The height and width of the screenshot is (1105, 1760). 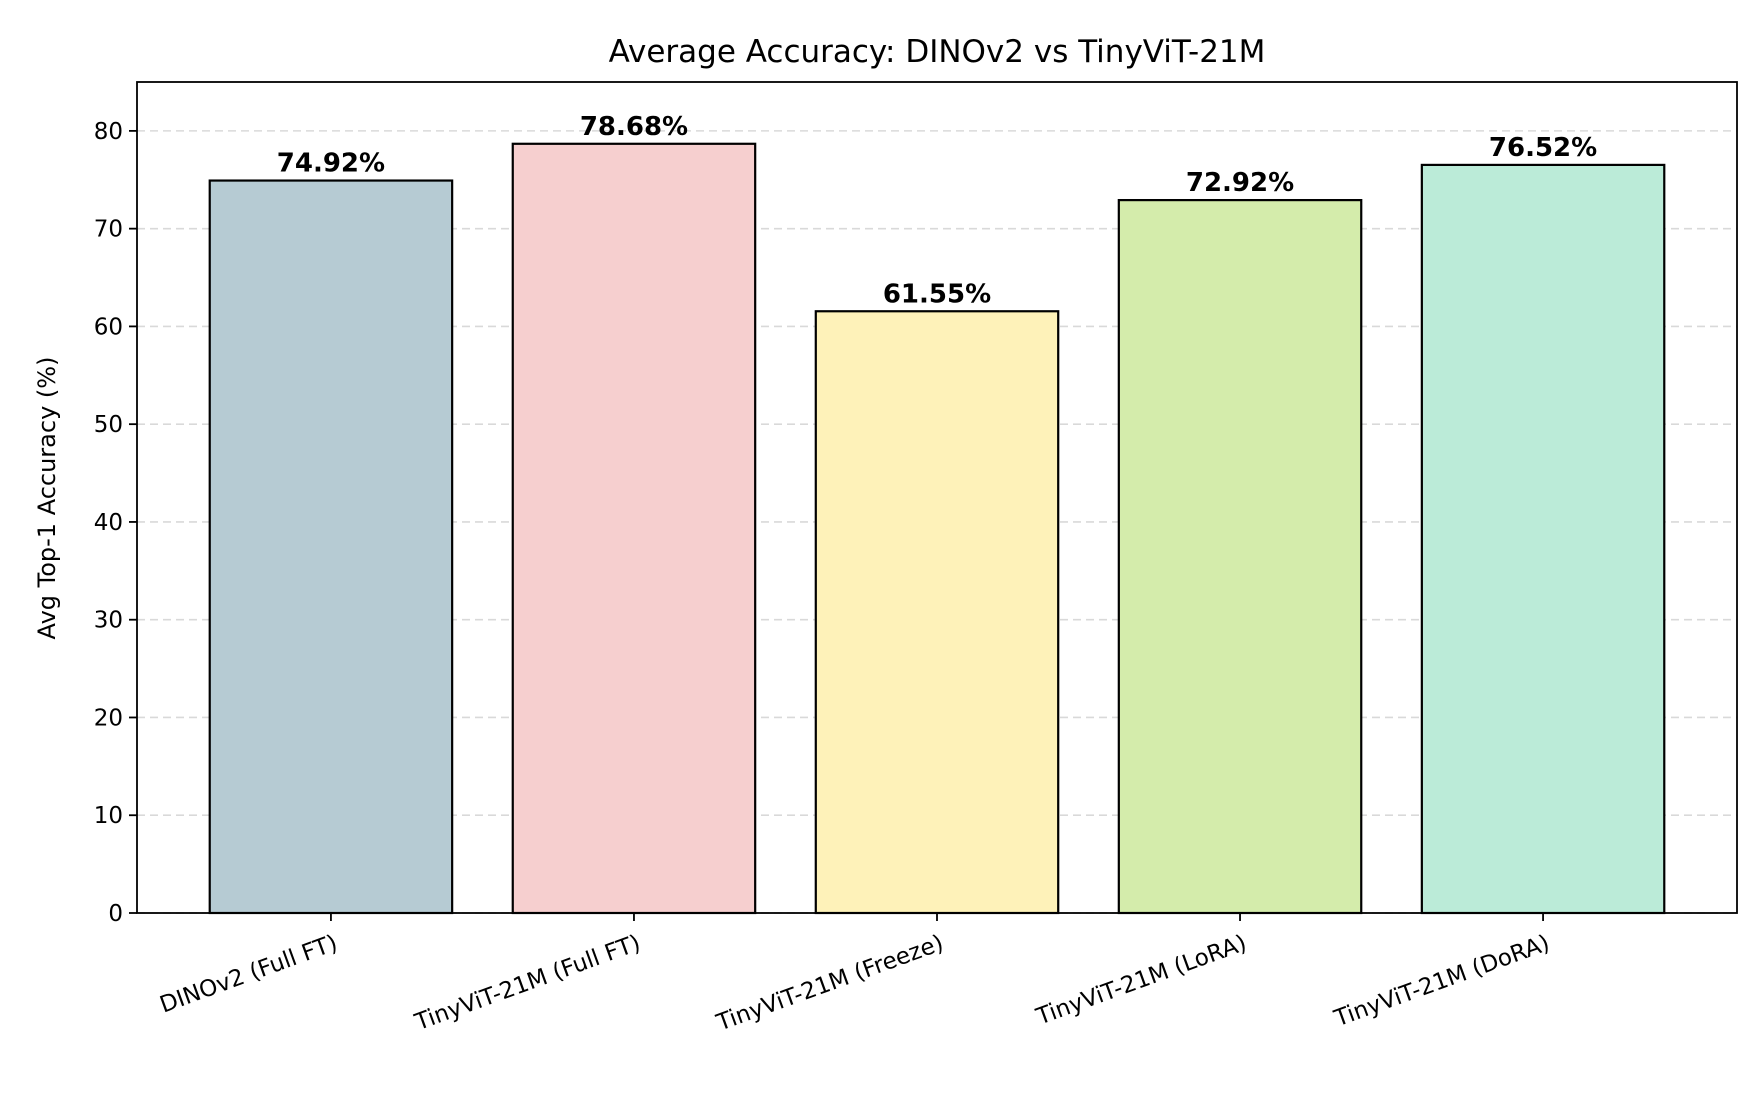 What do you see at coordinates (937, 210) in the screenshot?
I see `data-labels: 74.92% 78.68% 61.55% 72.92% 76.52%` at bounding box center [937, 210].